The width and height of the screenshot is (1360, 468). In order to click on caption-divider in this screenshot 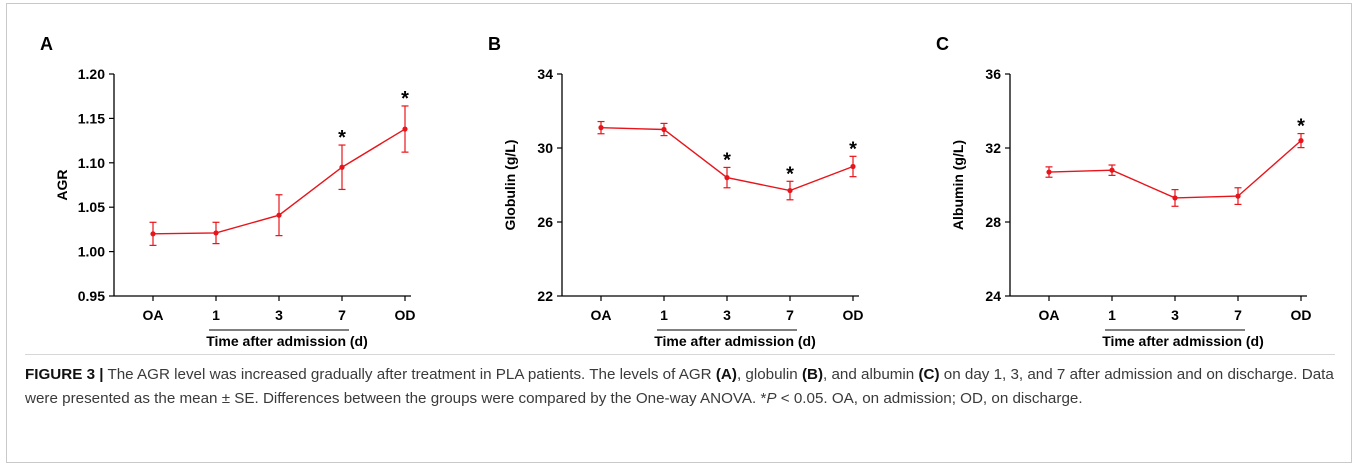, I will do `click(680, 354)`.